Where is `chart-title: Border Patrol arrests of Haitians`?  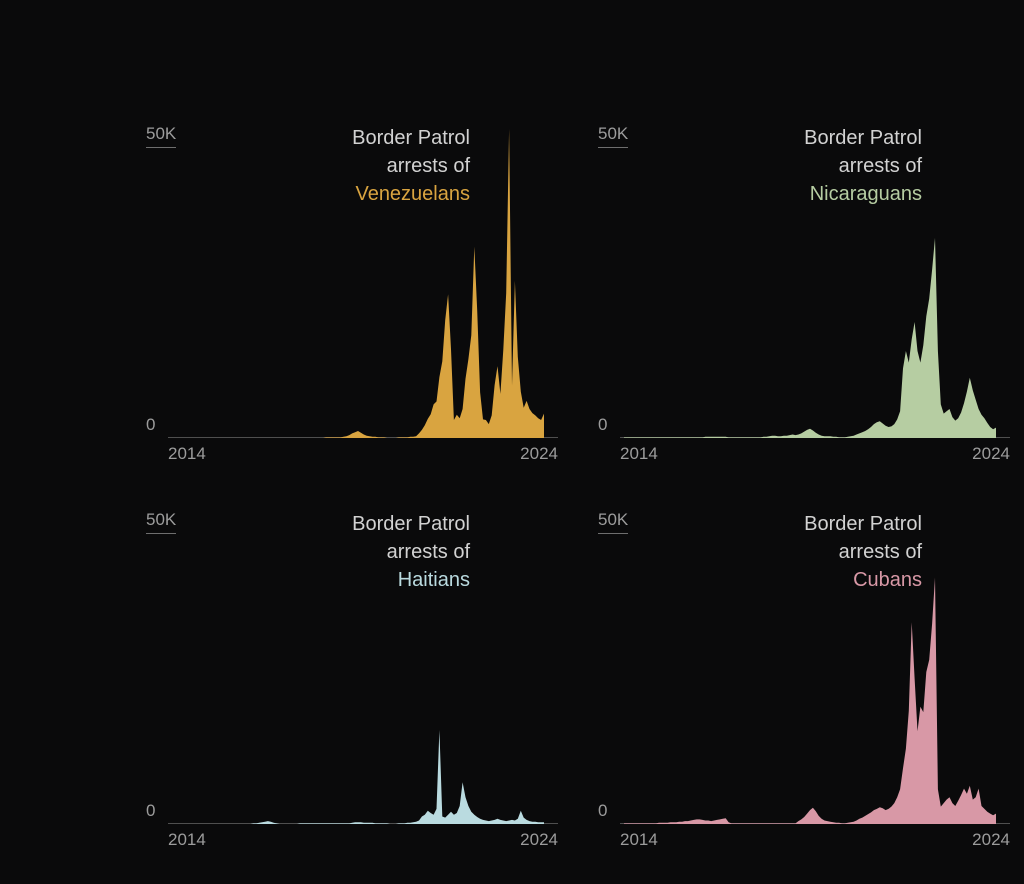 chart-title: Border Patrol arrests of Haitians is located at coordinates (411, 552).